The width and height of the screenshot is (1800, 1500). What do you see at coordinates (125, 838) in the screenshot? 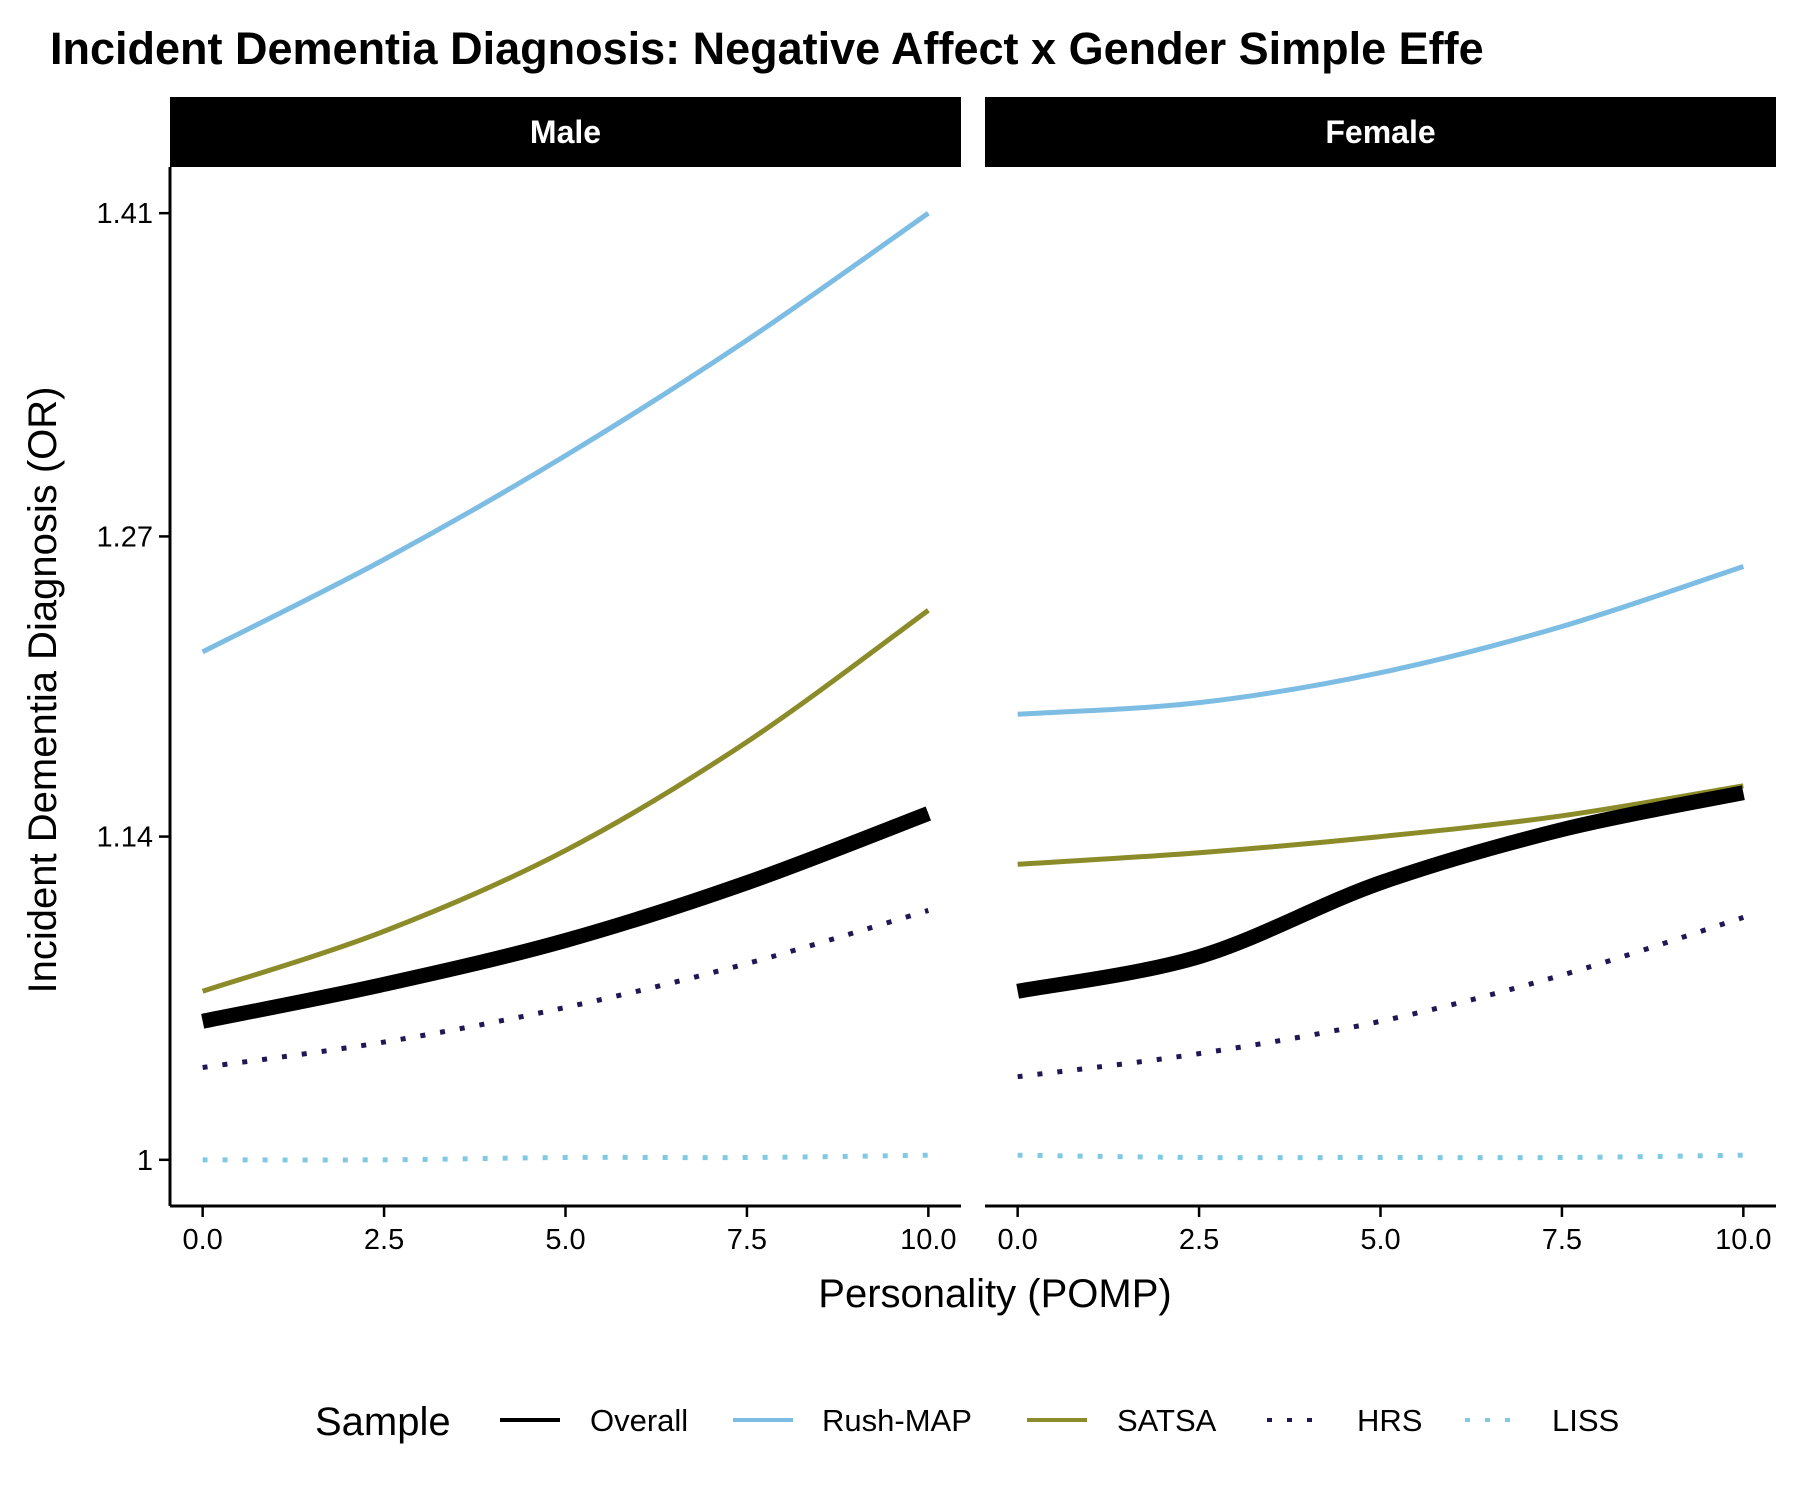
I see `y-tick-label: 1.14` at bounding box center [125, 838].